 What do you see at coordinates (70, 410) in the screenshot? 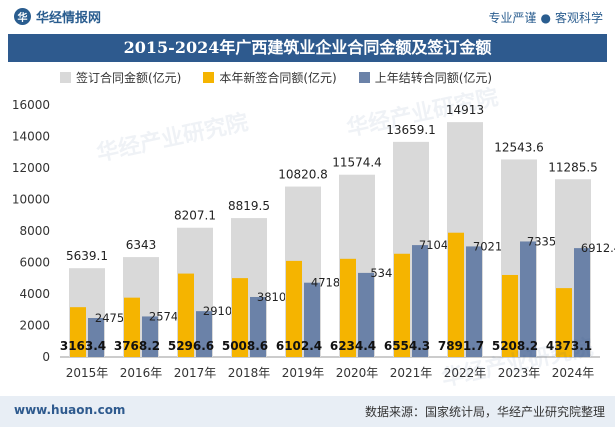
I see `footer-url: www.huaon.com` at bounding box center [70, 410].